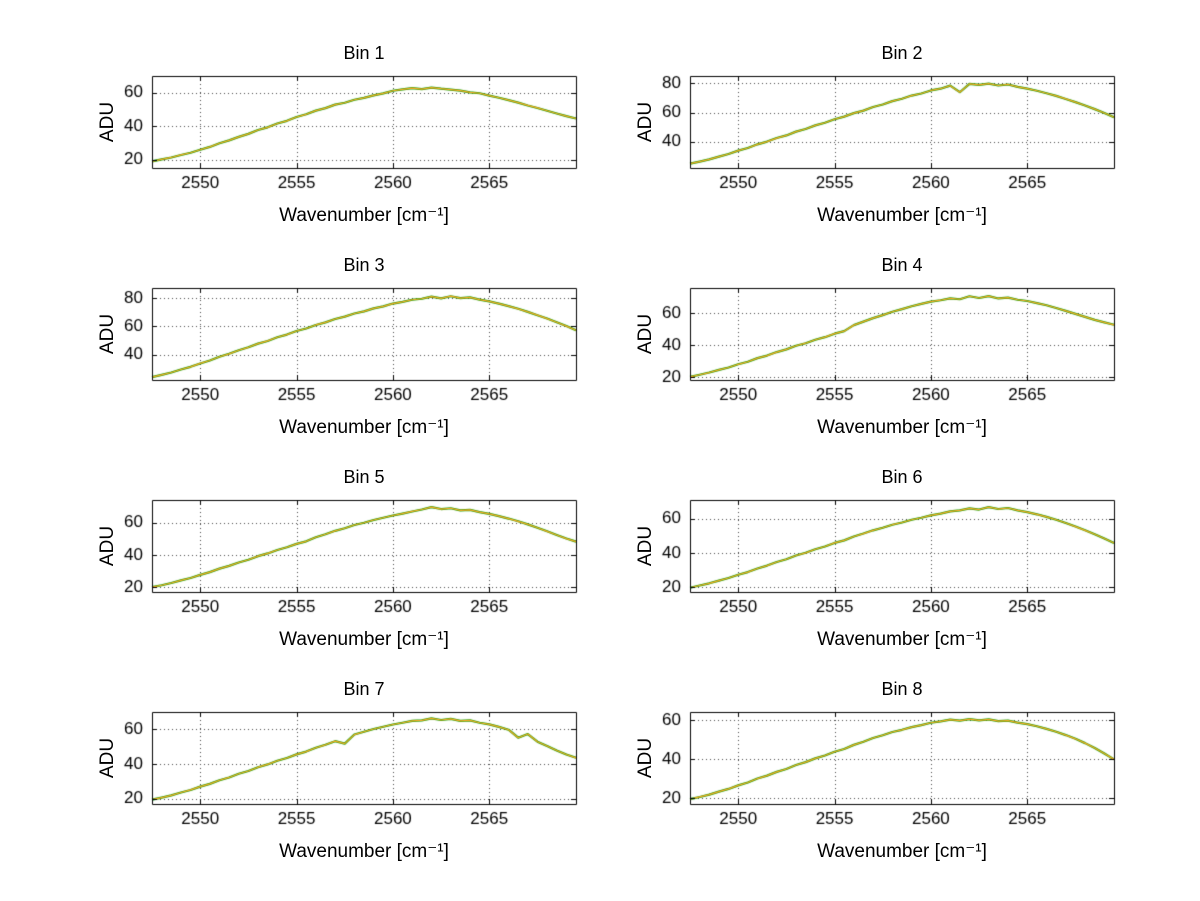 Image resolution: width=1200 pixels, height=901 pixels. I want to click on plot-title: Bin 1, so click(364, 53).